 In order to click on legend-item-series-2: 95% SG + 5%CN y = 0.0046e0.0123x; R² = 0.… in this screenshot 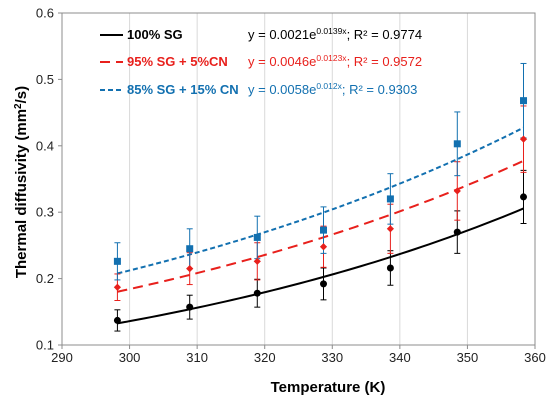, I will do `click(261, 61)`.